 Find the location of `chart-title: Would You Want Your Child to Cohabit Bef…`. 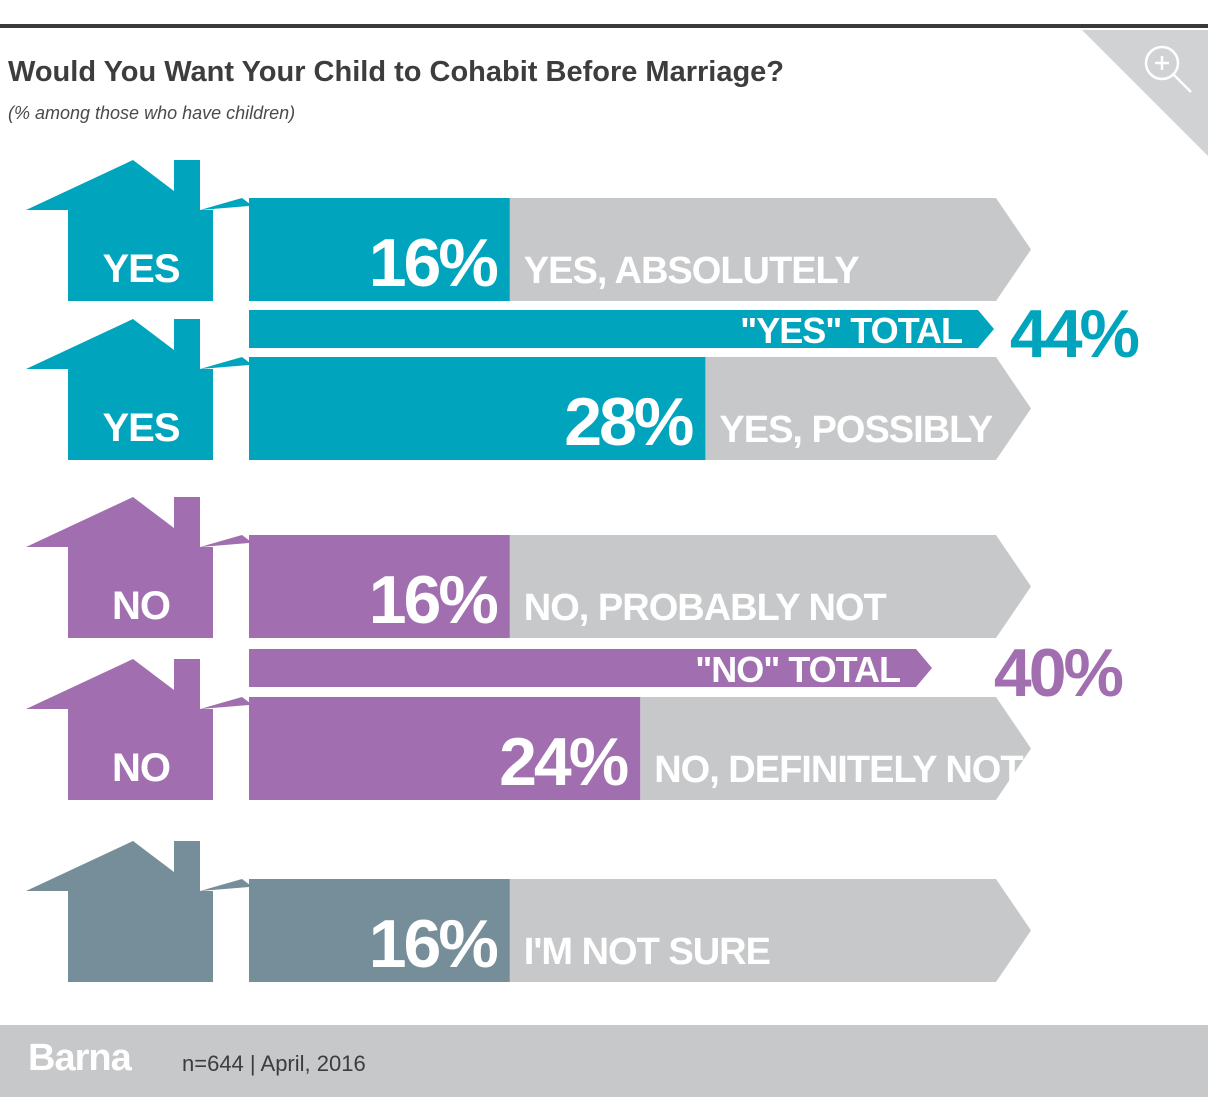

chart-title: Would You Want Your Child to Cohabit Bef… is located at coordinates (396, 72).